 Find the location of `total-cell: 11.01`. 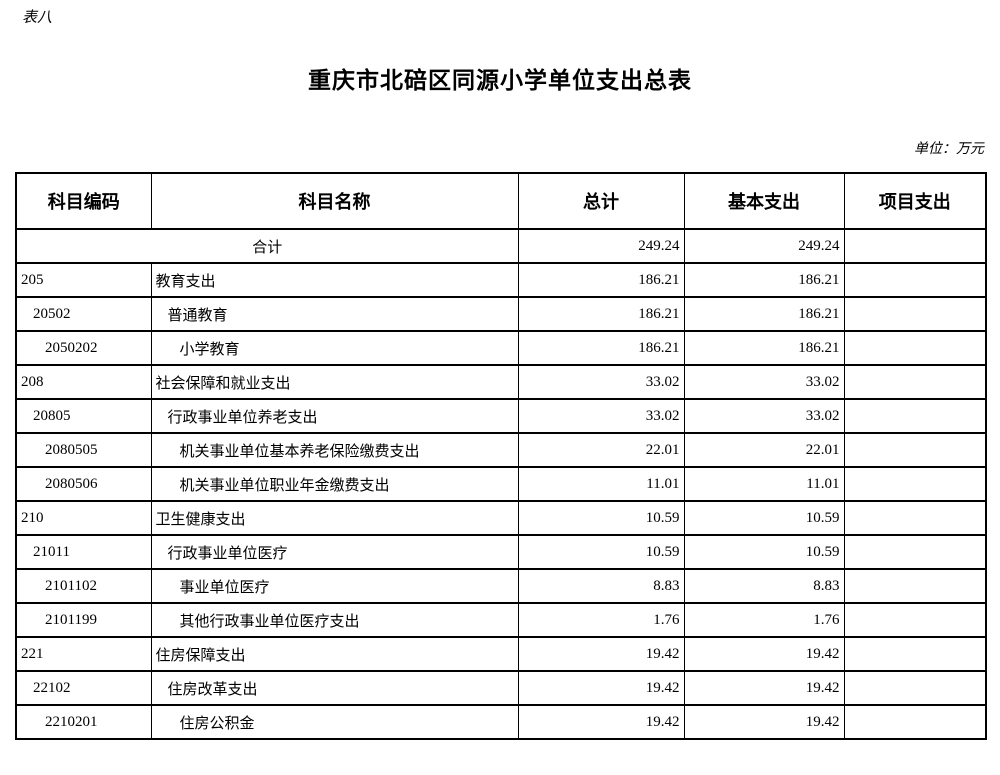

total-cell: 11.01 is located at coordinates (601, 484).